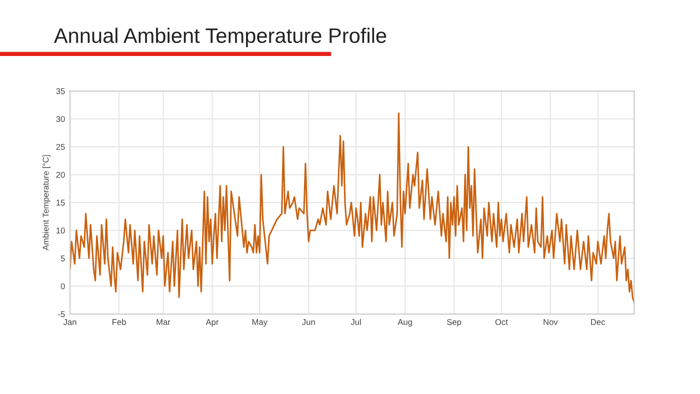 Image resolution: width=700 pixels, height=394 pixels. What do you see at coordinates (454, 323) in the screenshot?
I see `x-tick-label: Sep` at bounding box center [454, 323].